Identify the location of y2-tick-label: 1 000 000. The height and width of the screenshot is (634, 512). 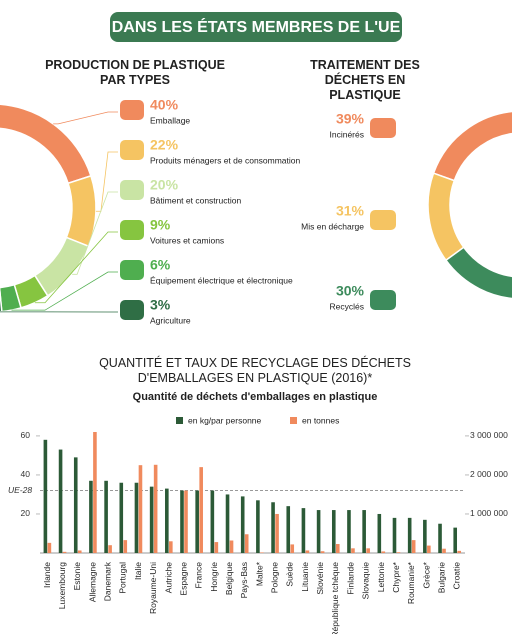
(489, 513).